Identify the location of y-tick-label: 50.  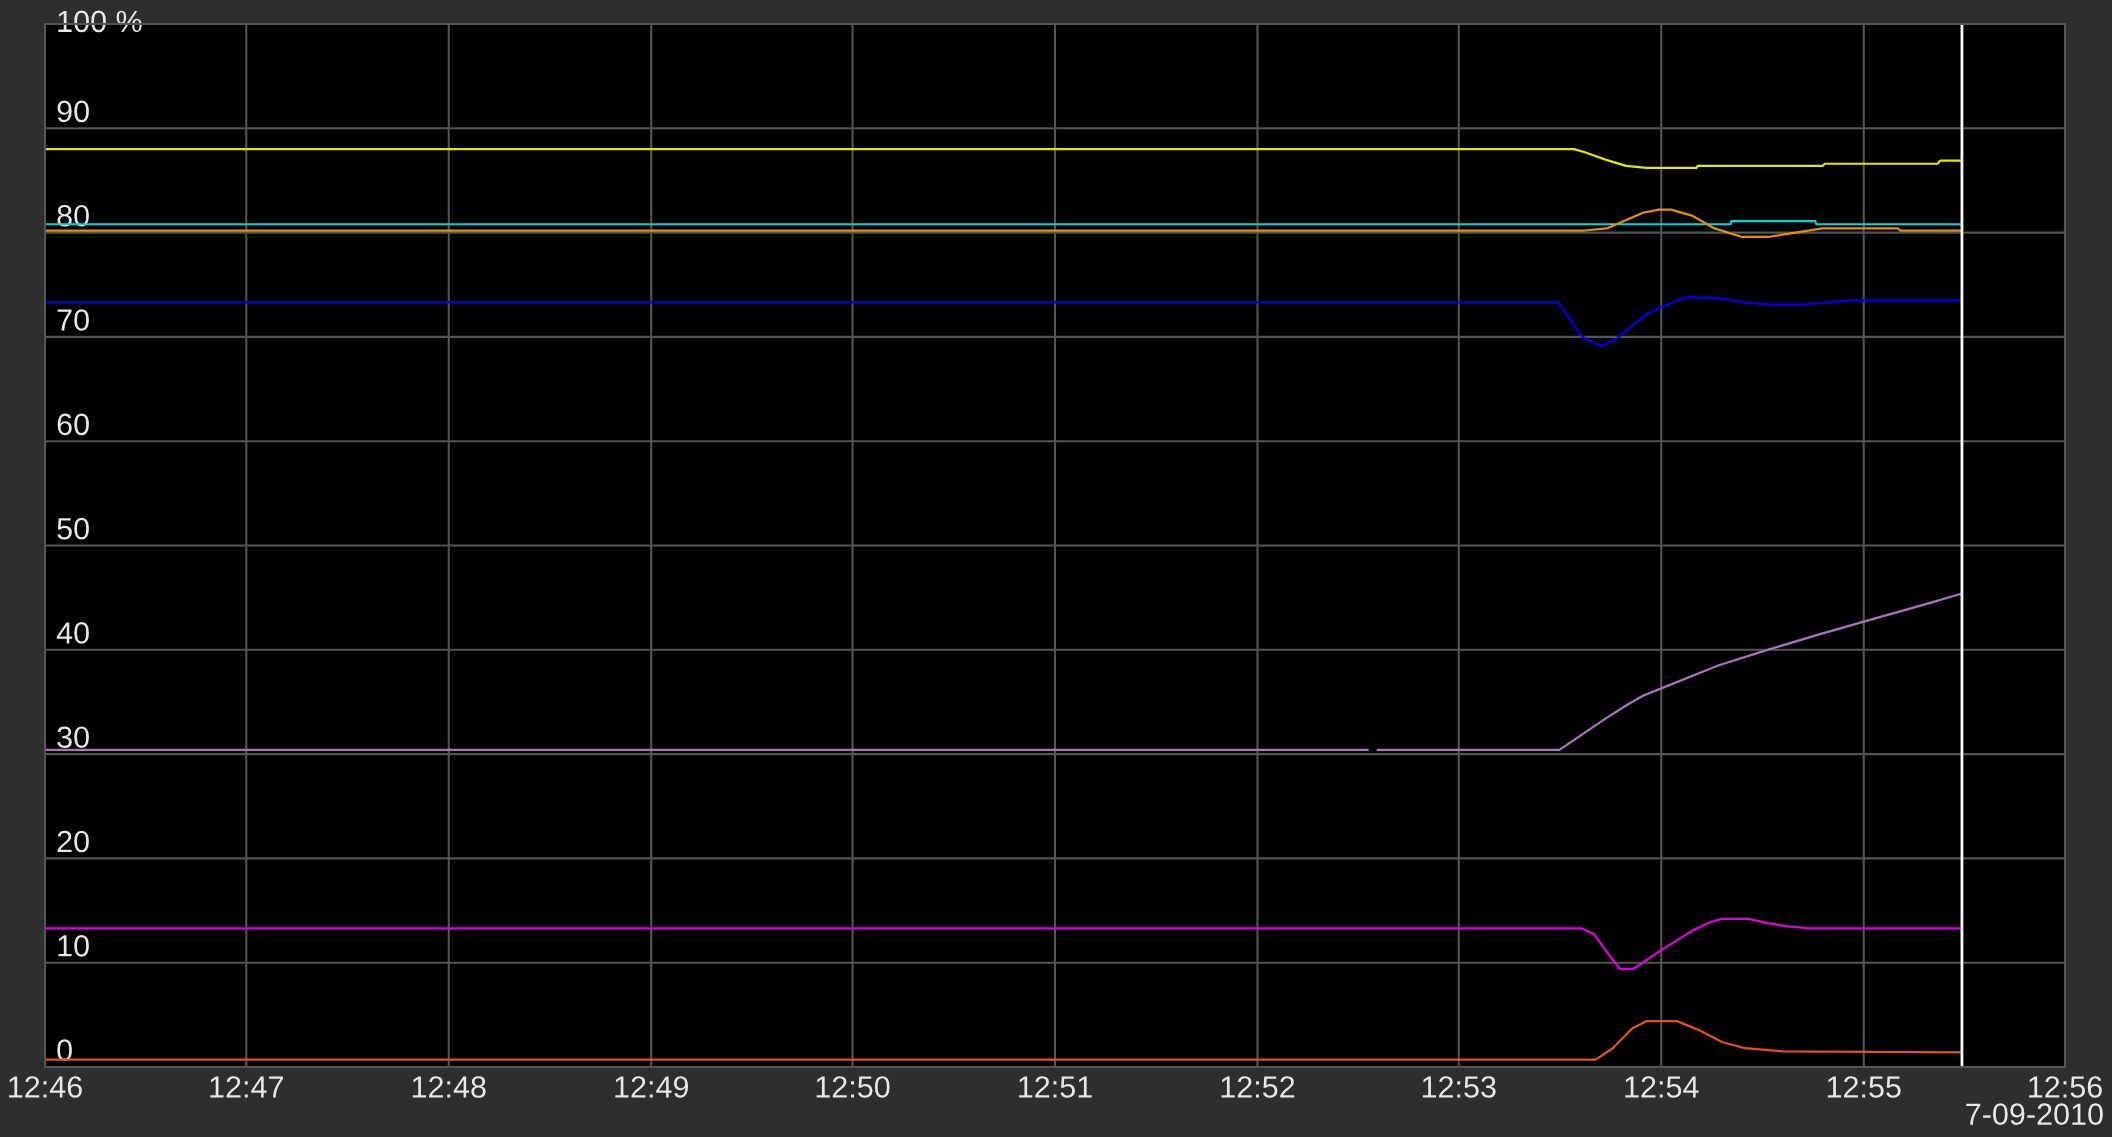
(73, 528).